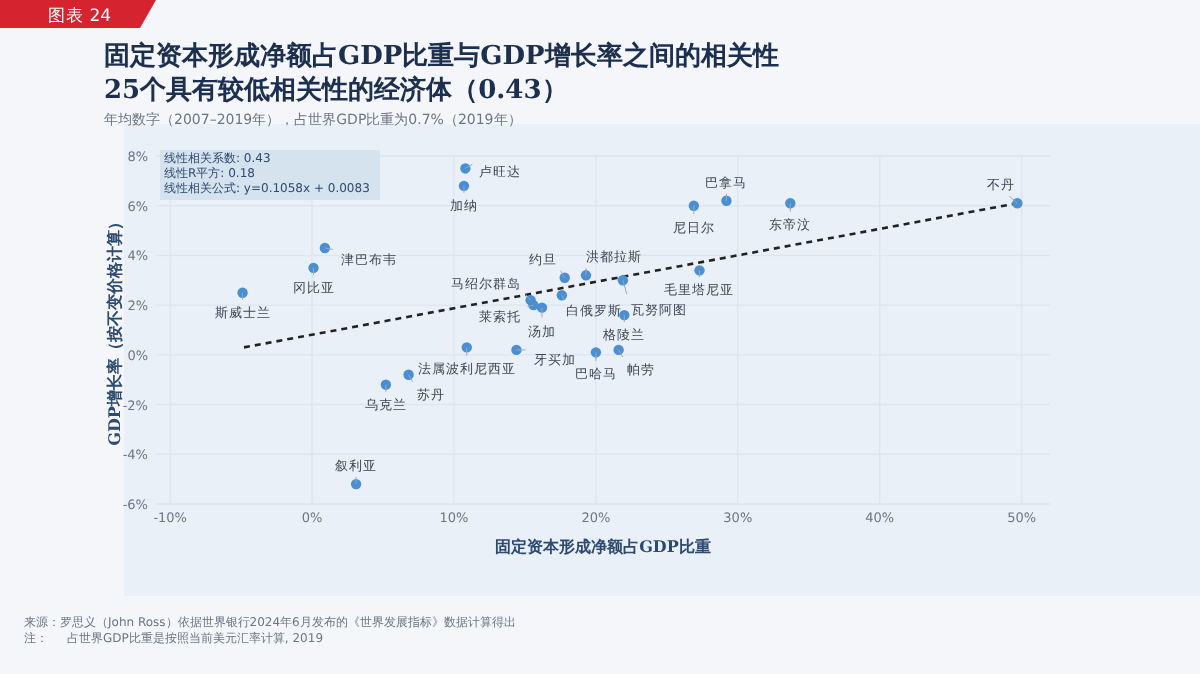 This screenshot has width=1200, height=674. I want to click on text: 图表 24, so click(80, 16).